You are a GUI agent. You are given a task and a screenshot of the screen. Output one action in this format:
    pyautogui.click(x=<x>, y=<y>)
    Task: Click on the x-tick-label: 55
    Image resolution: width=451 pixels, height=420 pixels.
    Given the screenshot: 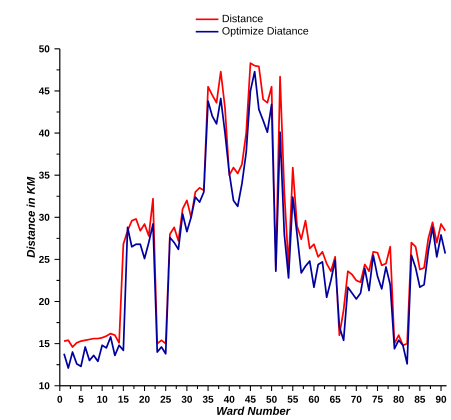 What is the action you would take?
    pyautogui.click(x=293, y=399)
    